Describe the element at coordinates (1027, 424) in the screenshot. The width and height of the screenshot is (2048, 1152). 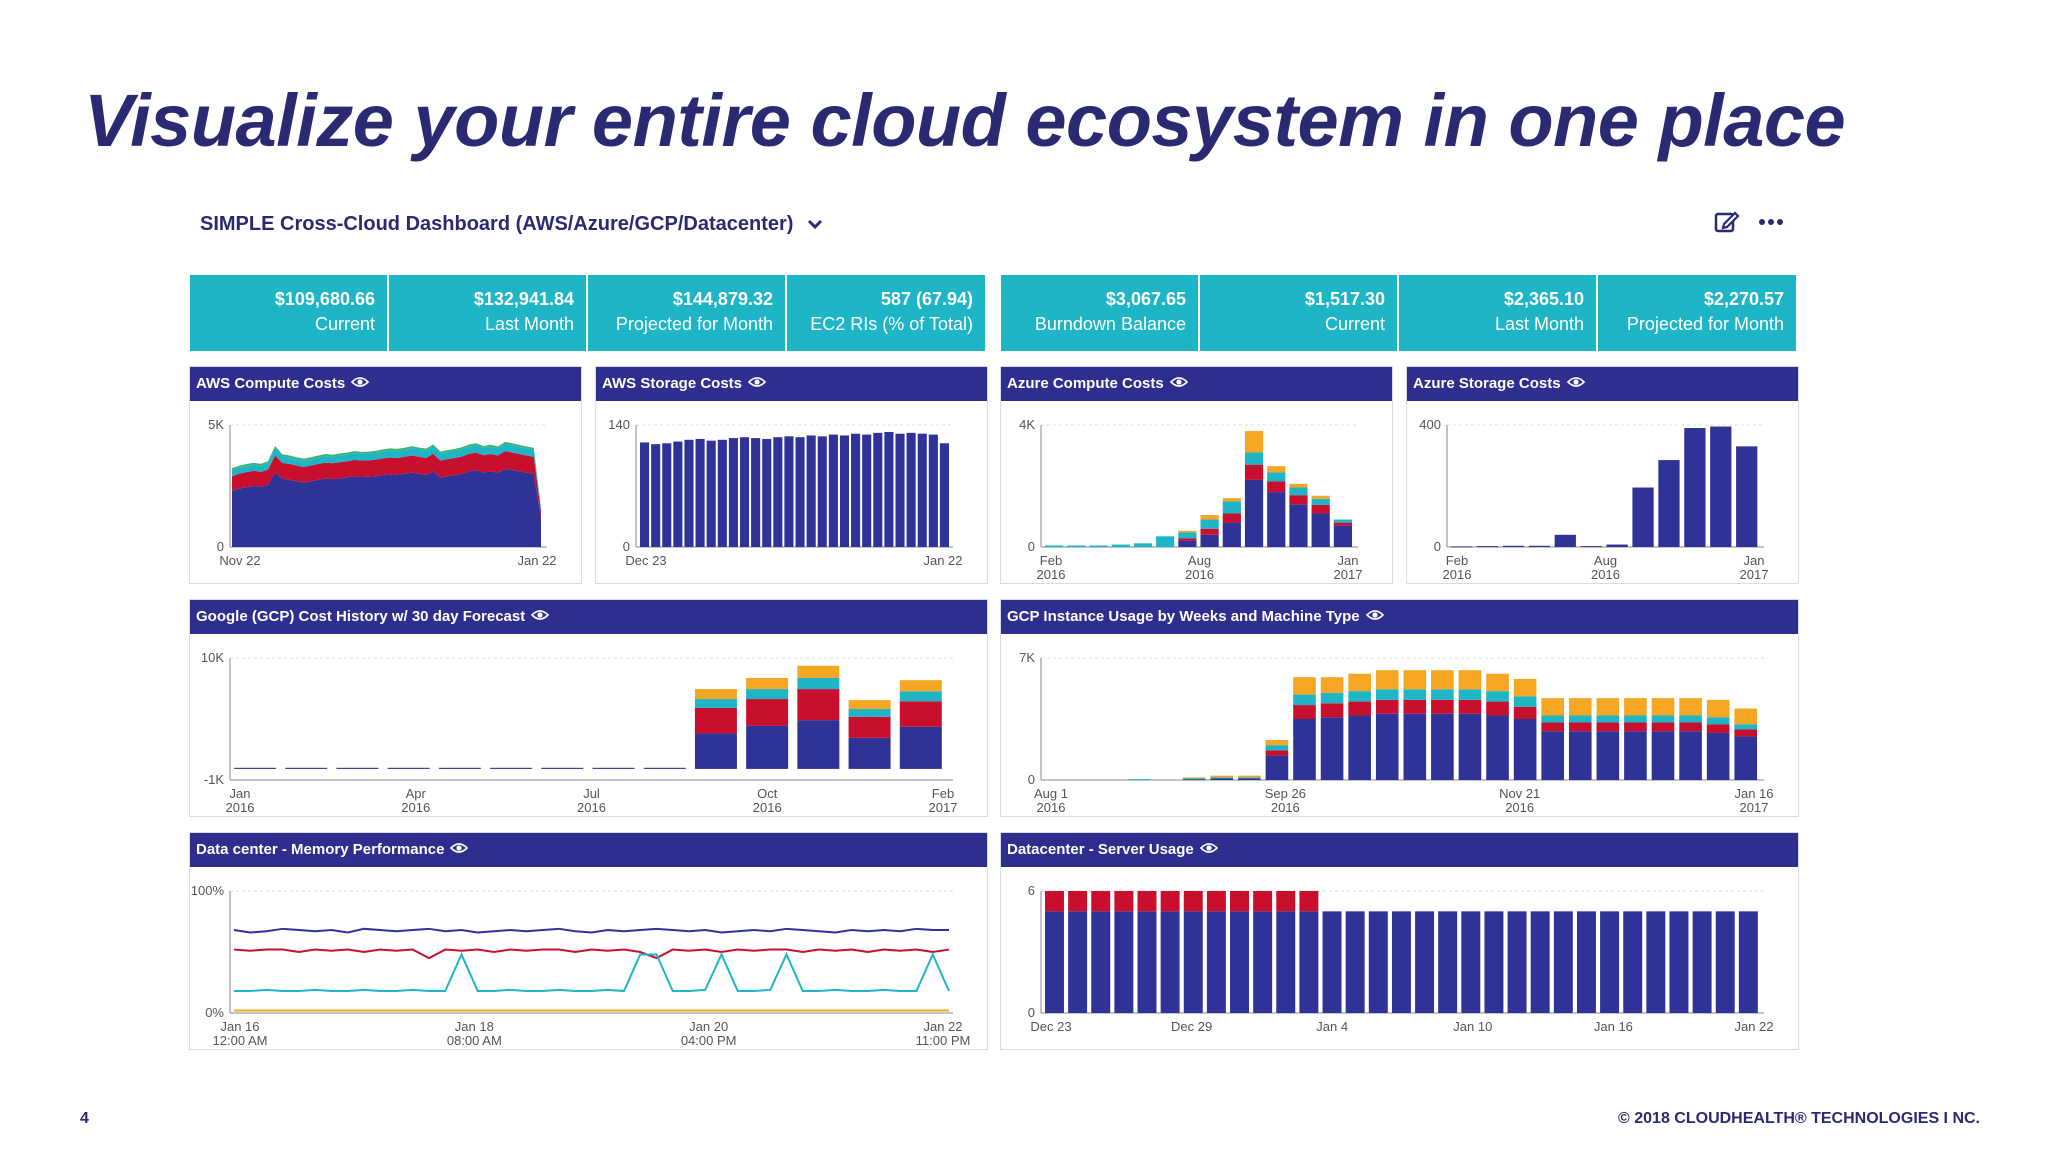
I see `y-tick-label: 4K` at that location.